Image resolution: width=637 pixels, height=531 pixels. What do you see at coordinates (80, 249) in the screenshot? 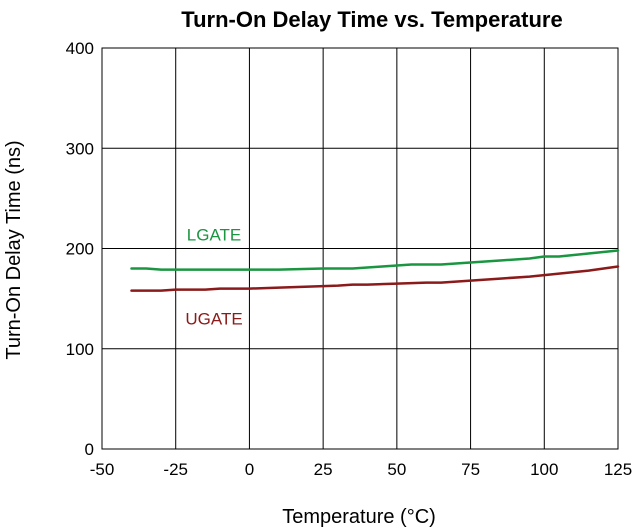
I see `y-tick-label: 200` at bounding box center [80, 249].